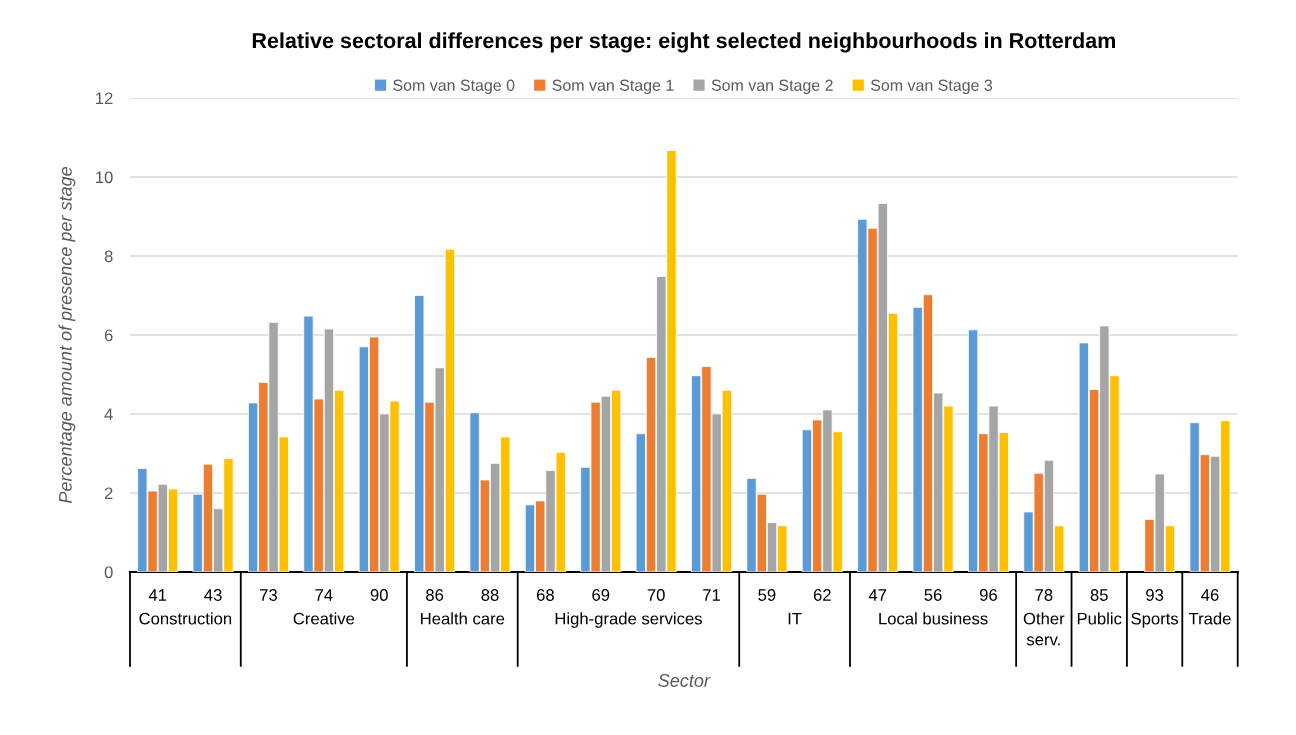 This screenshot has height=735, width=1296. Describe the element at coordinates (711, 595) in the screenshot. I see `x-tick-label: 71` at that location.